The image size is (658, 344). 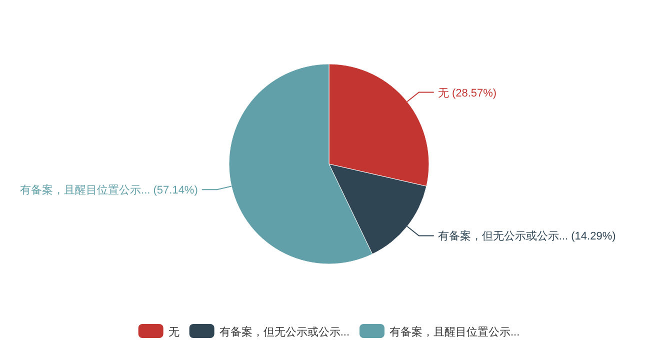 What do you see at coordinates (174, 332) in the screenshot?
I see `legend-label: 无` at bounding box center [174, 332].